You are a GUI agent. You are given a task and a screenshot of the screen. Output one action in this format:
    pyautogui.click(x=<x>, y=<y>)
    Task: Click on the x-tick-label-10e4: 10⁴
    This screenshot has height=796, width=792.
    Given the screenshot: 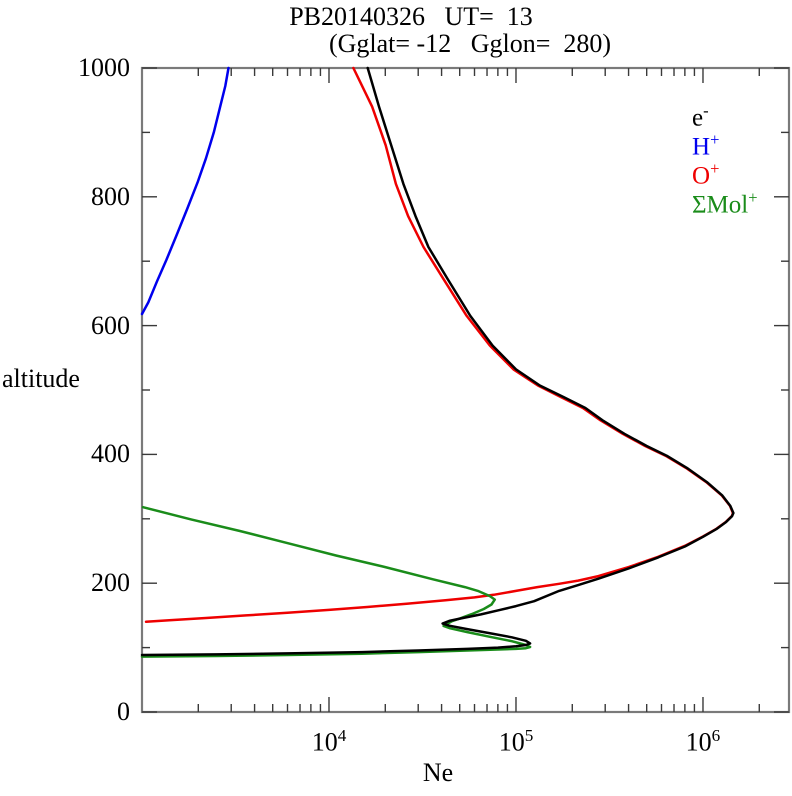 What is the action you would take?
    pyautogui.click(x=329, y=741)
    